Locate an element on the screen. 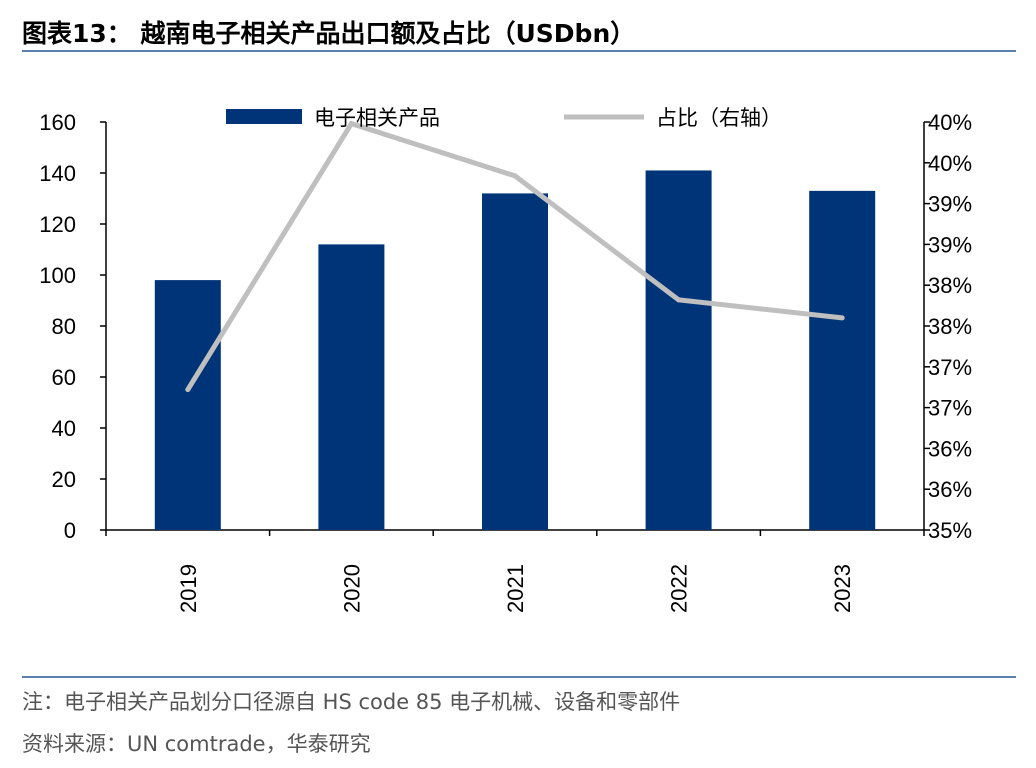 The height and width of the screenshot is (768, 1036). left-axis-tick-label: 100 is located at coordinates (57, 275).